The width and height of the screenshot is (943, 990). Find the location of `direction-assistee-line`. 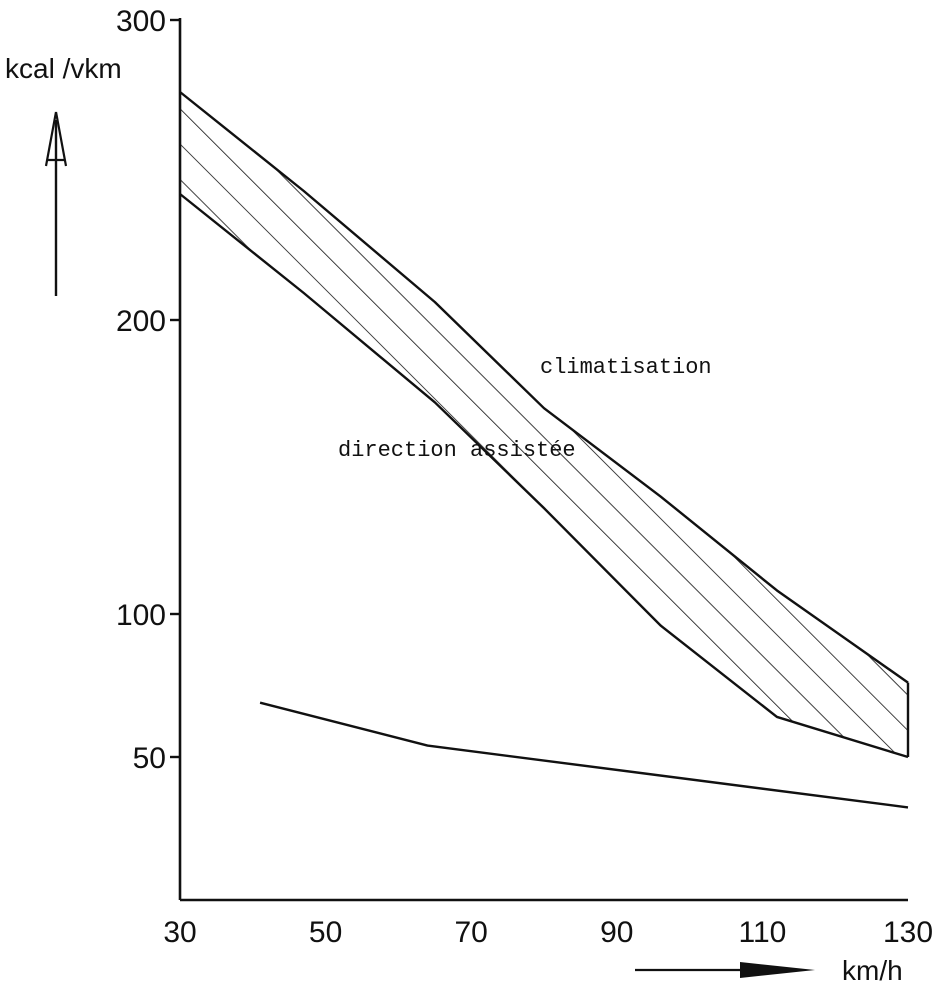

direction-assistee-line is located at coordinates (584, 755).